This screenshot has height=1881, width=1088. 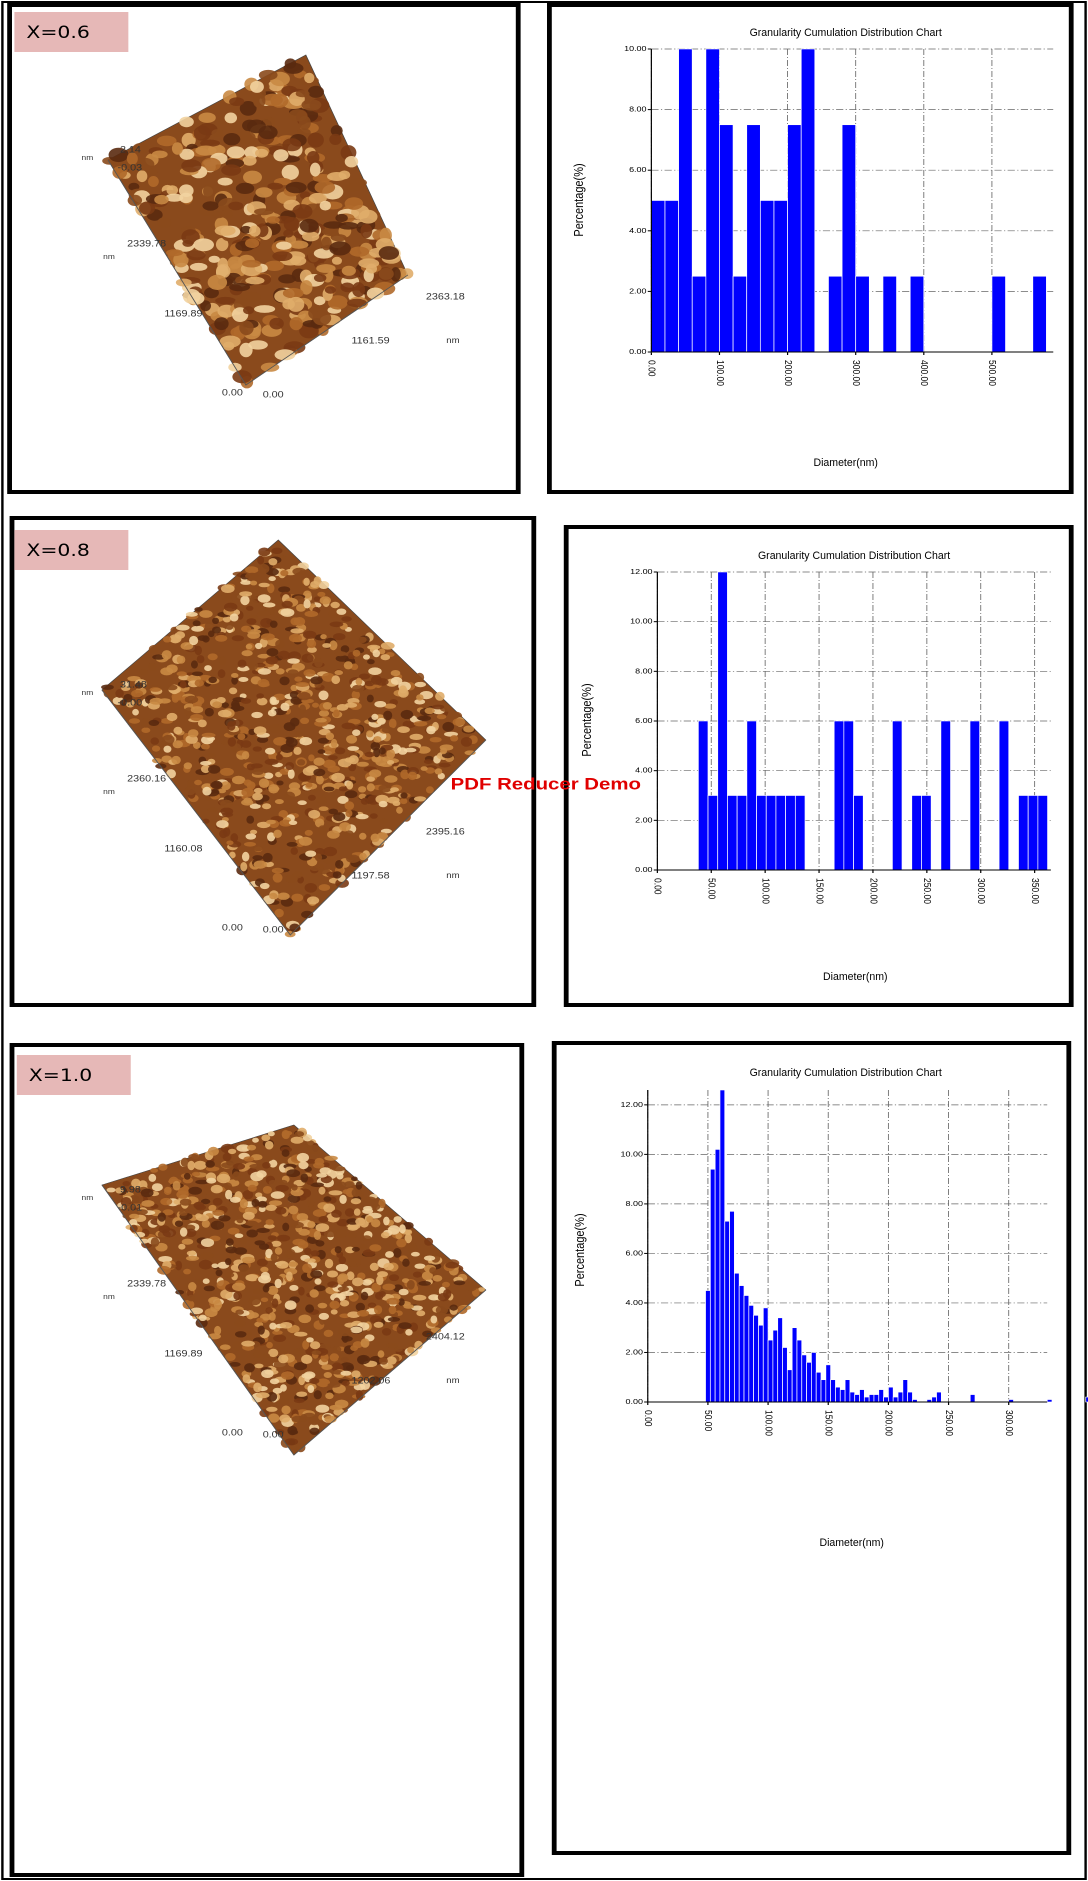 I want to click on x-tick-label: 300.00, so click(x=981, y=891).